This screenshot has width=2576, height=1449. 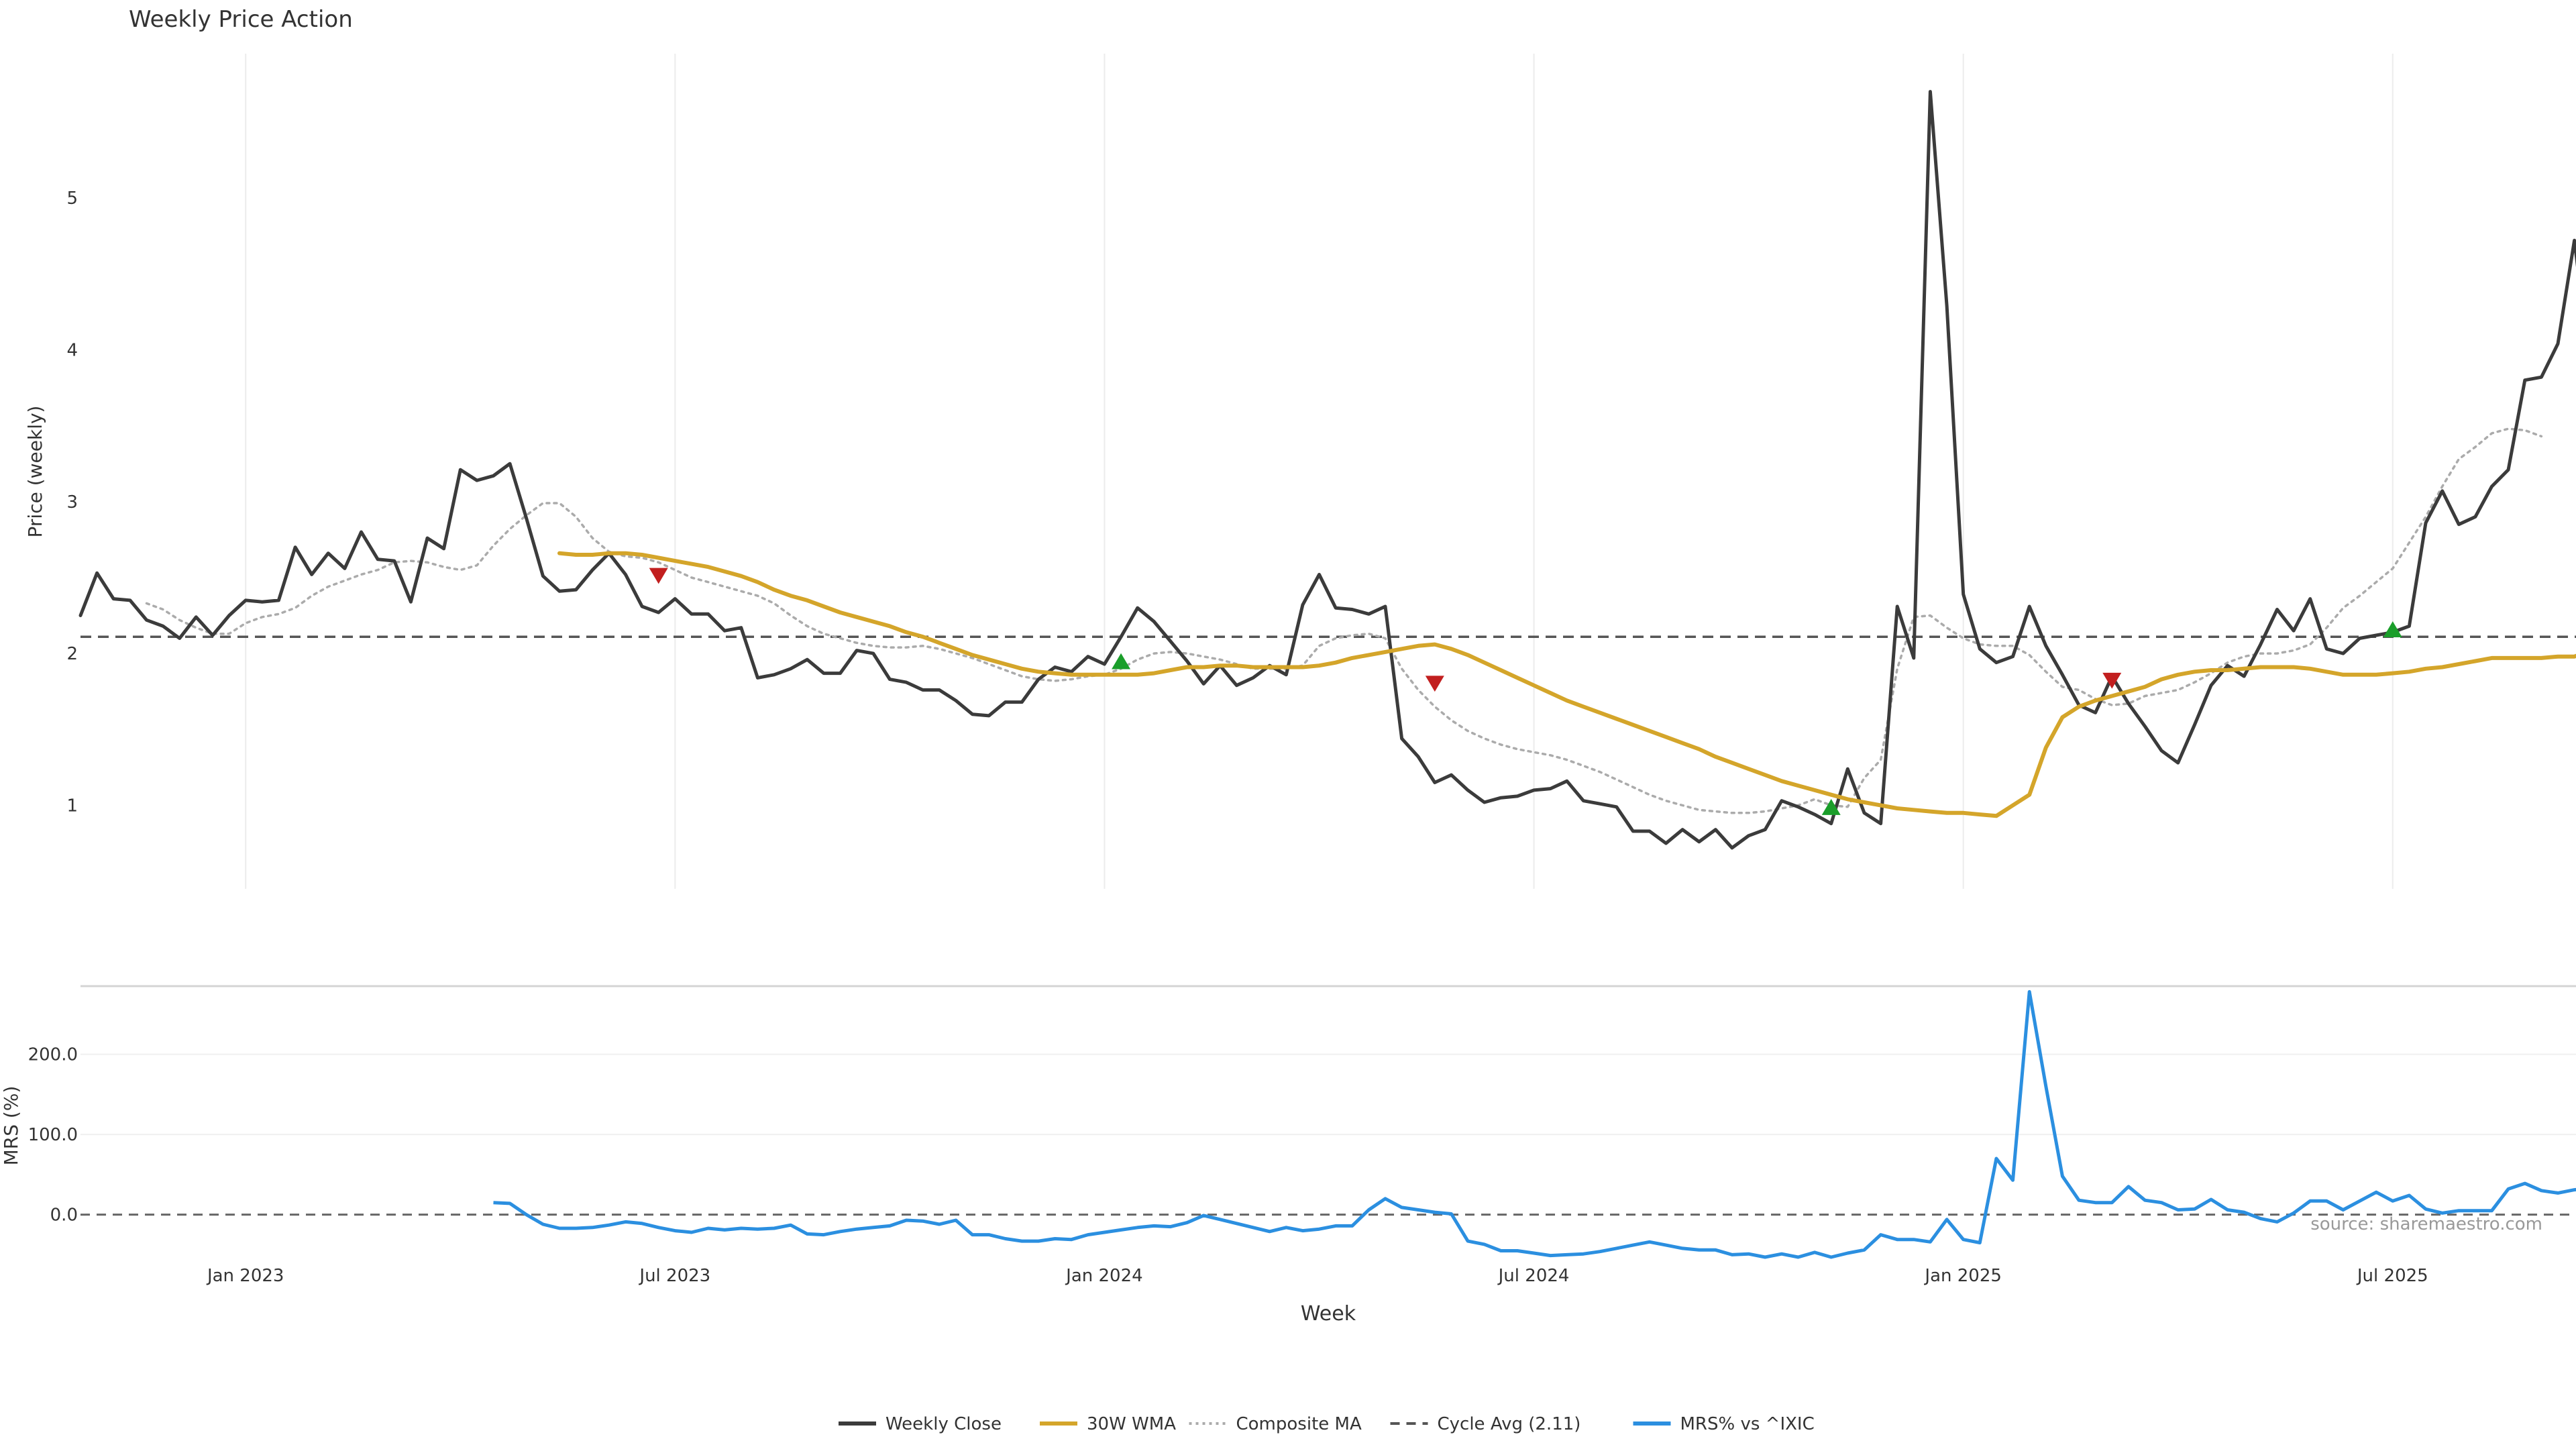 I want to click on price-y-tick-label: 5, so click(x=72, y=199).